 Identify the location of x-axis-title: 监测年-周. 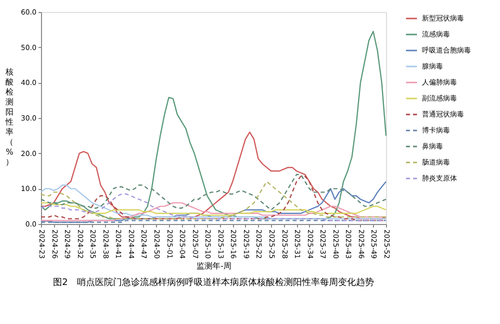
(214, 266).